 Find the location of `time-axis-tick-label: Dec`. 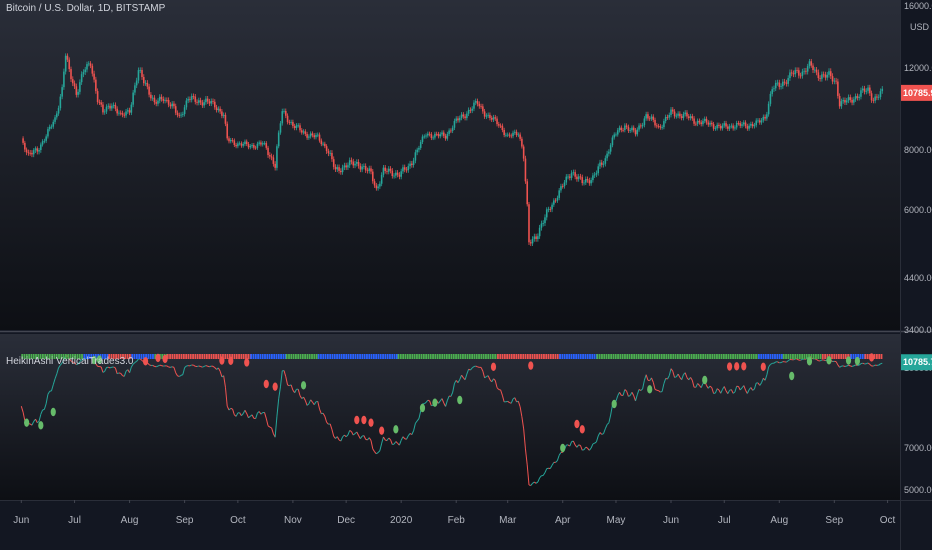

time-axis-tick-label: Dec is located at coordinates (346, 520).